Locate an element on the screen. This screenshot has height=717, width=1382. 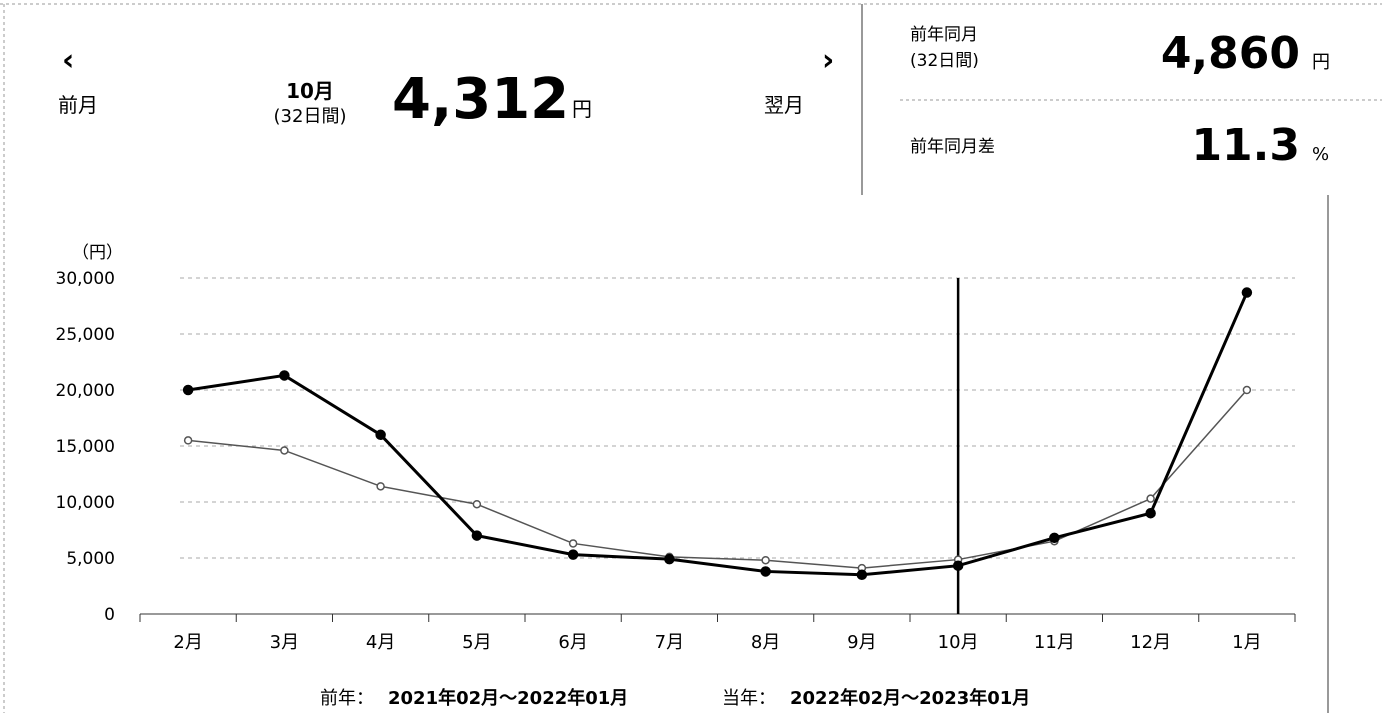
compare-value: 4,860 is located at coordinates (1230, 53).